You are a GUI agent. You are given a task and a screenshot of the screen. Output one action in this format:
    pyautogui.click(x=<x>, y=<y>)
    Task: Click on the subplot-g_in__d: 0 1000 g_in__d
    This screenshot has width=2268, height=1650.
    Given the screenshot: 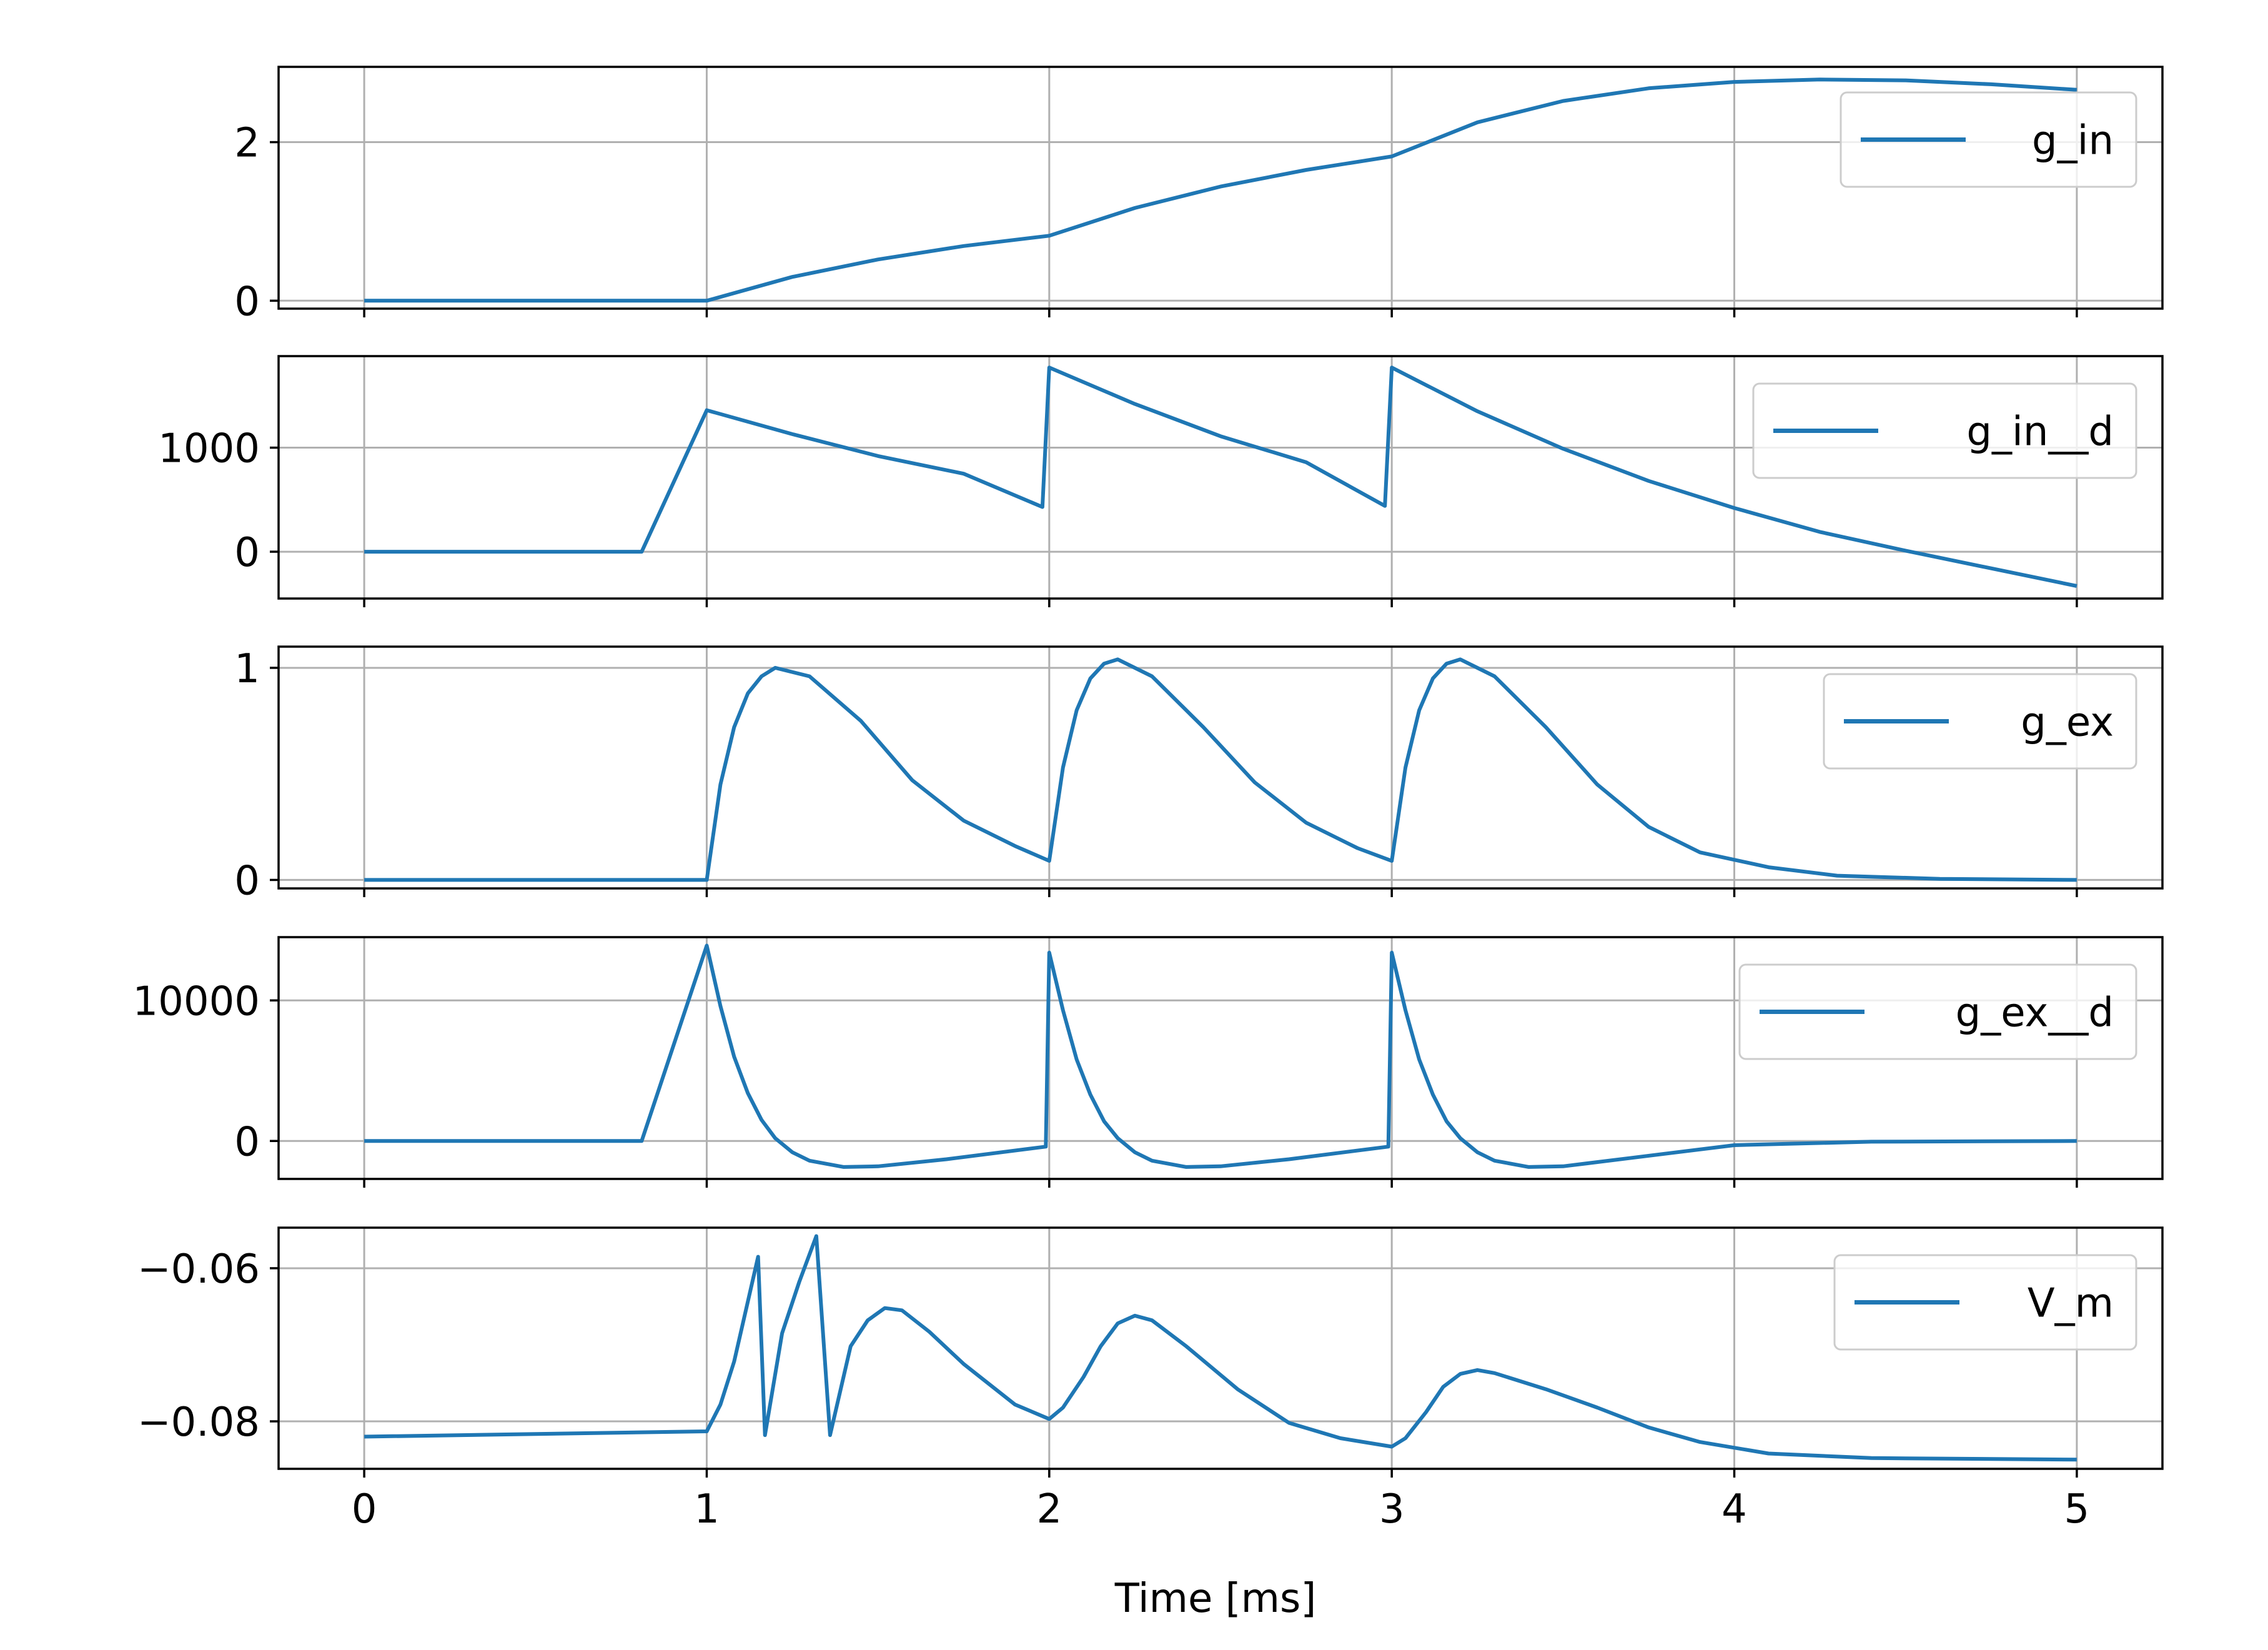 What is the action you would take?
    pyautogui.click(x=1161, y=481)
    